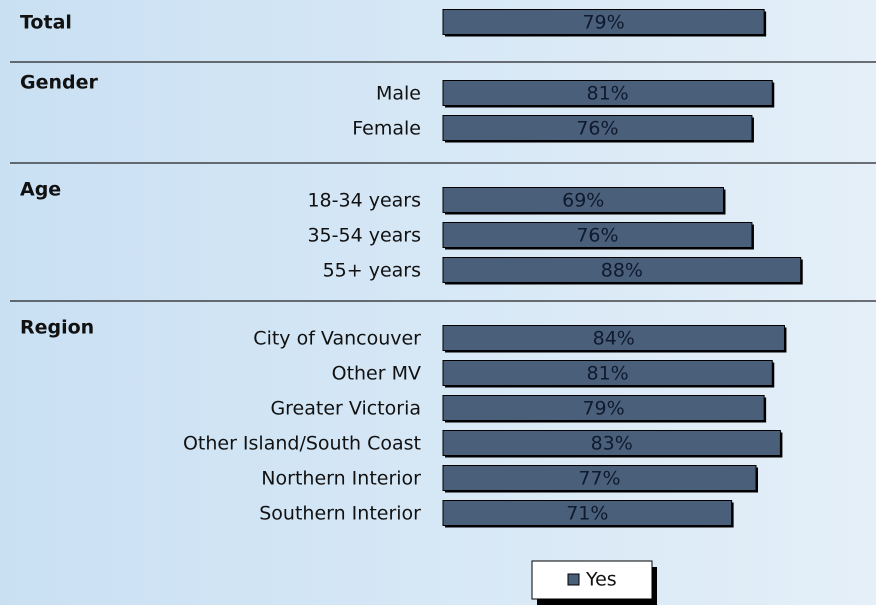 Image resolution: width=876 pixels, height=605 pixels. Describe the element at coordinates (386, 129) in the screenshot. I see `category-label: Female` at that location.